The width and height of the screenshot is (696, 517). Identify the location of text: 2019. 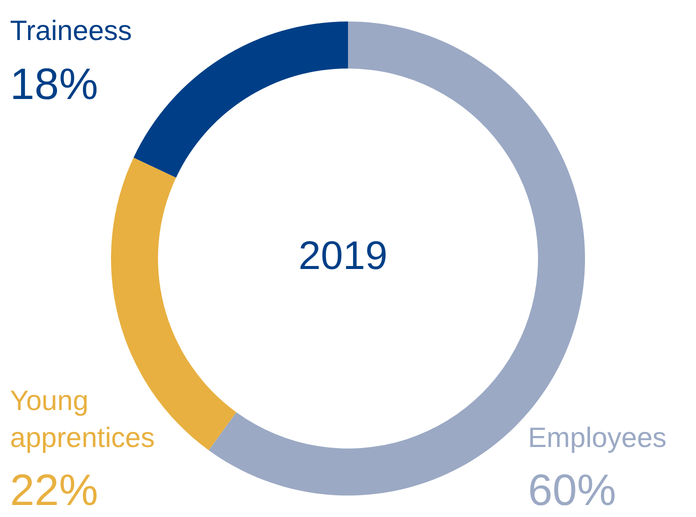
(343, 256).